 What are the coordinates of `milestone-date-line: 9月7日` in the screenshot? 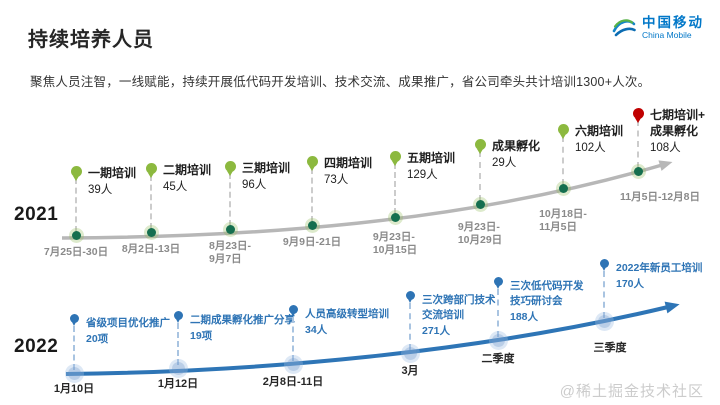 It's located at (225, 259).